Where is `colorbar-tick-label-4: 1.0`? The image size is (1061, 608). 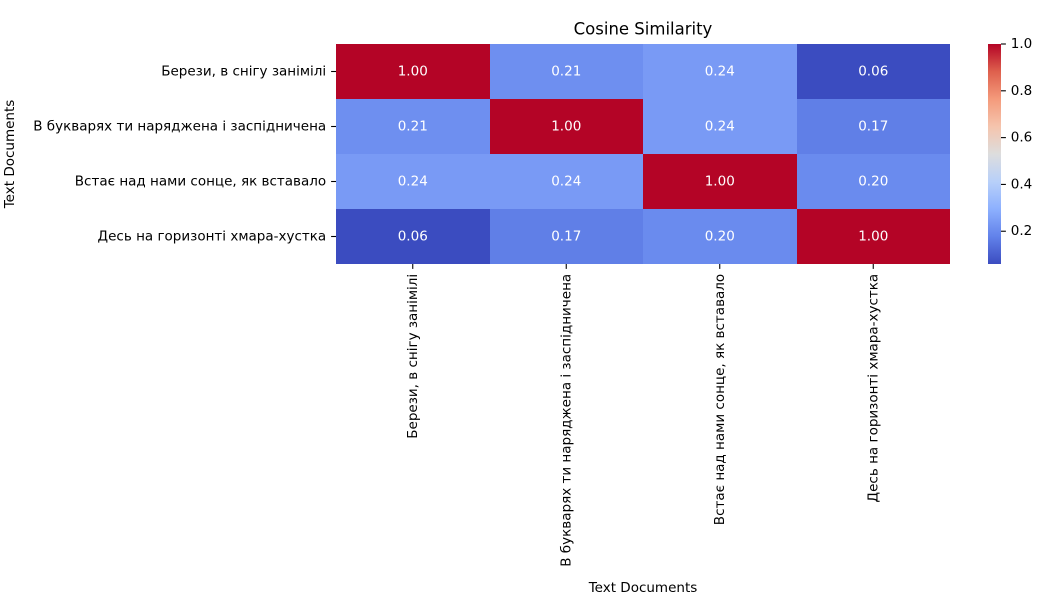 colorbar-tick-label-4: 1.0 is located at coordinates (1021, 44).